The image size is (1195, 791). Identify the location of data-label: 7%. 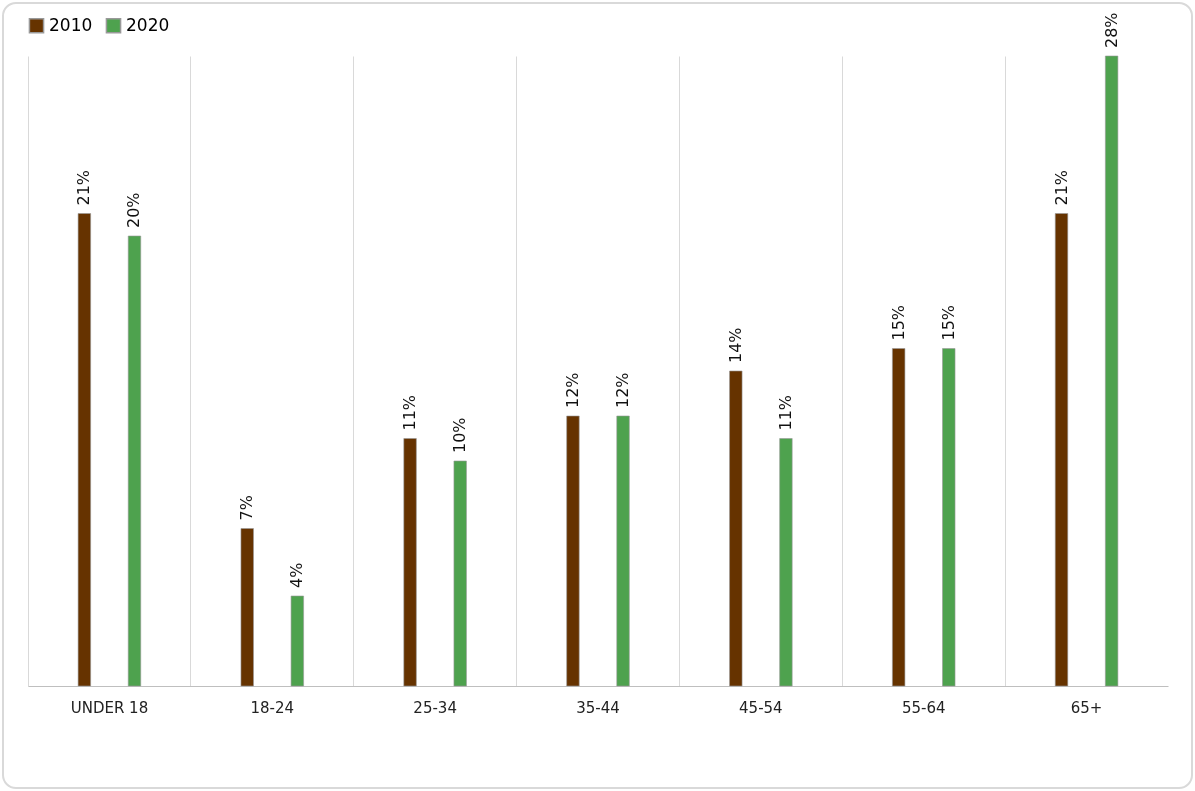
(247, 508).